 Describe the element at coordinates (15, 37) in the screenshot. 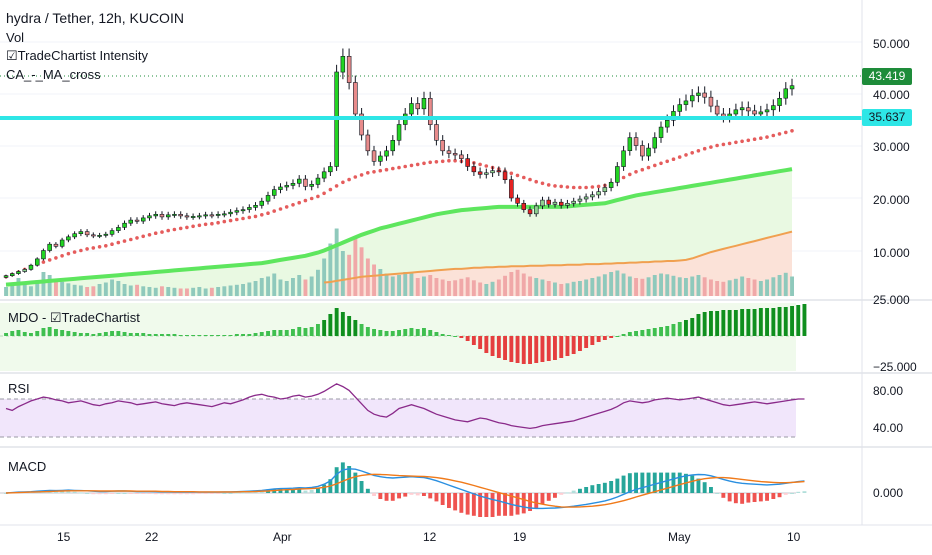

I see `legend-volume: Vol` at that location.